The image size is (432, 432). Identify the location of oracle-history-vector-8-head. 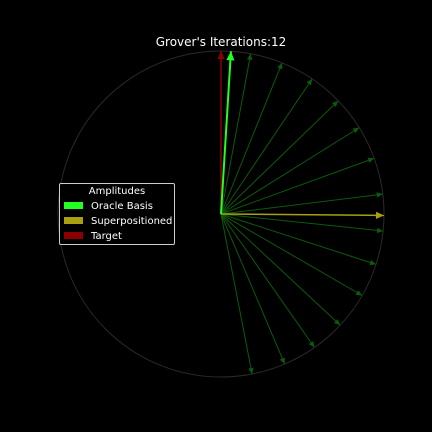
(373, 262).